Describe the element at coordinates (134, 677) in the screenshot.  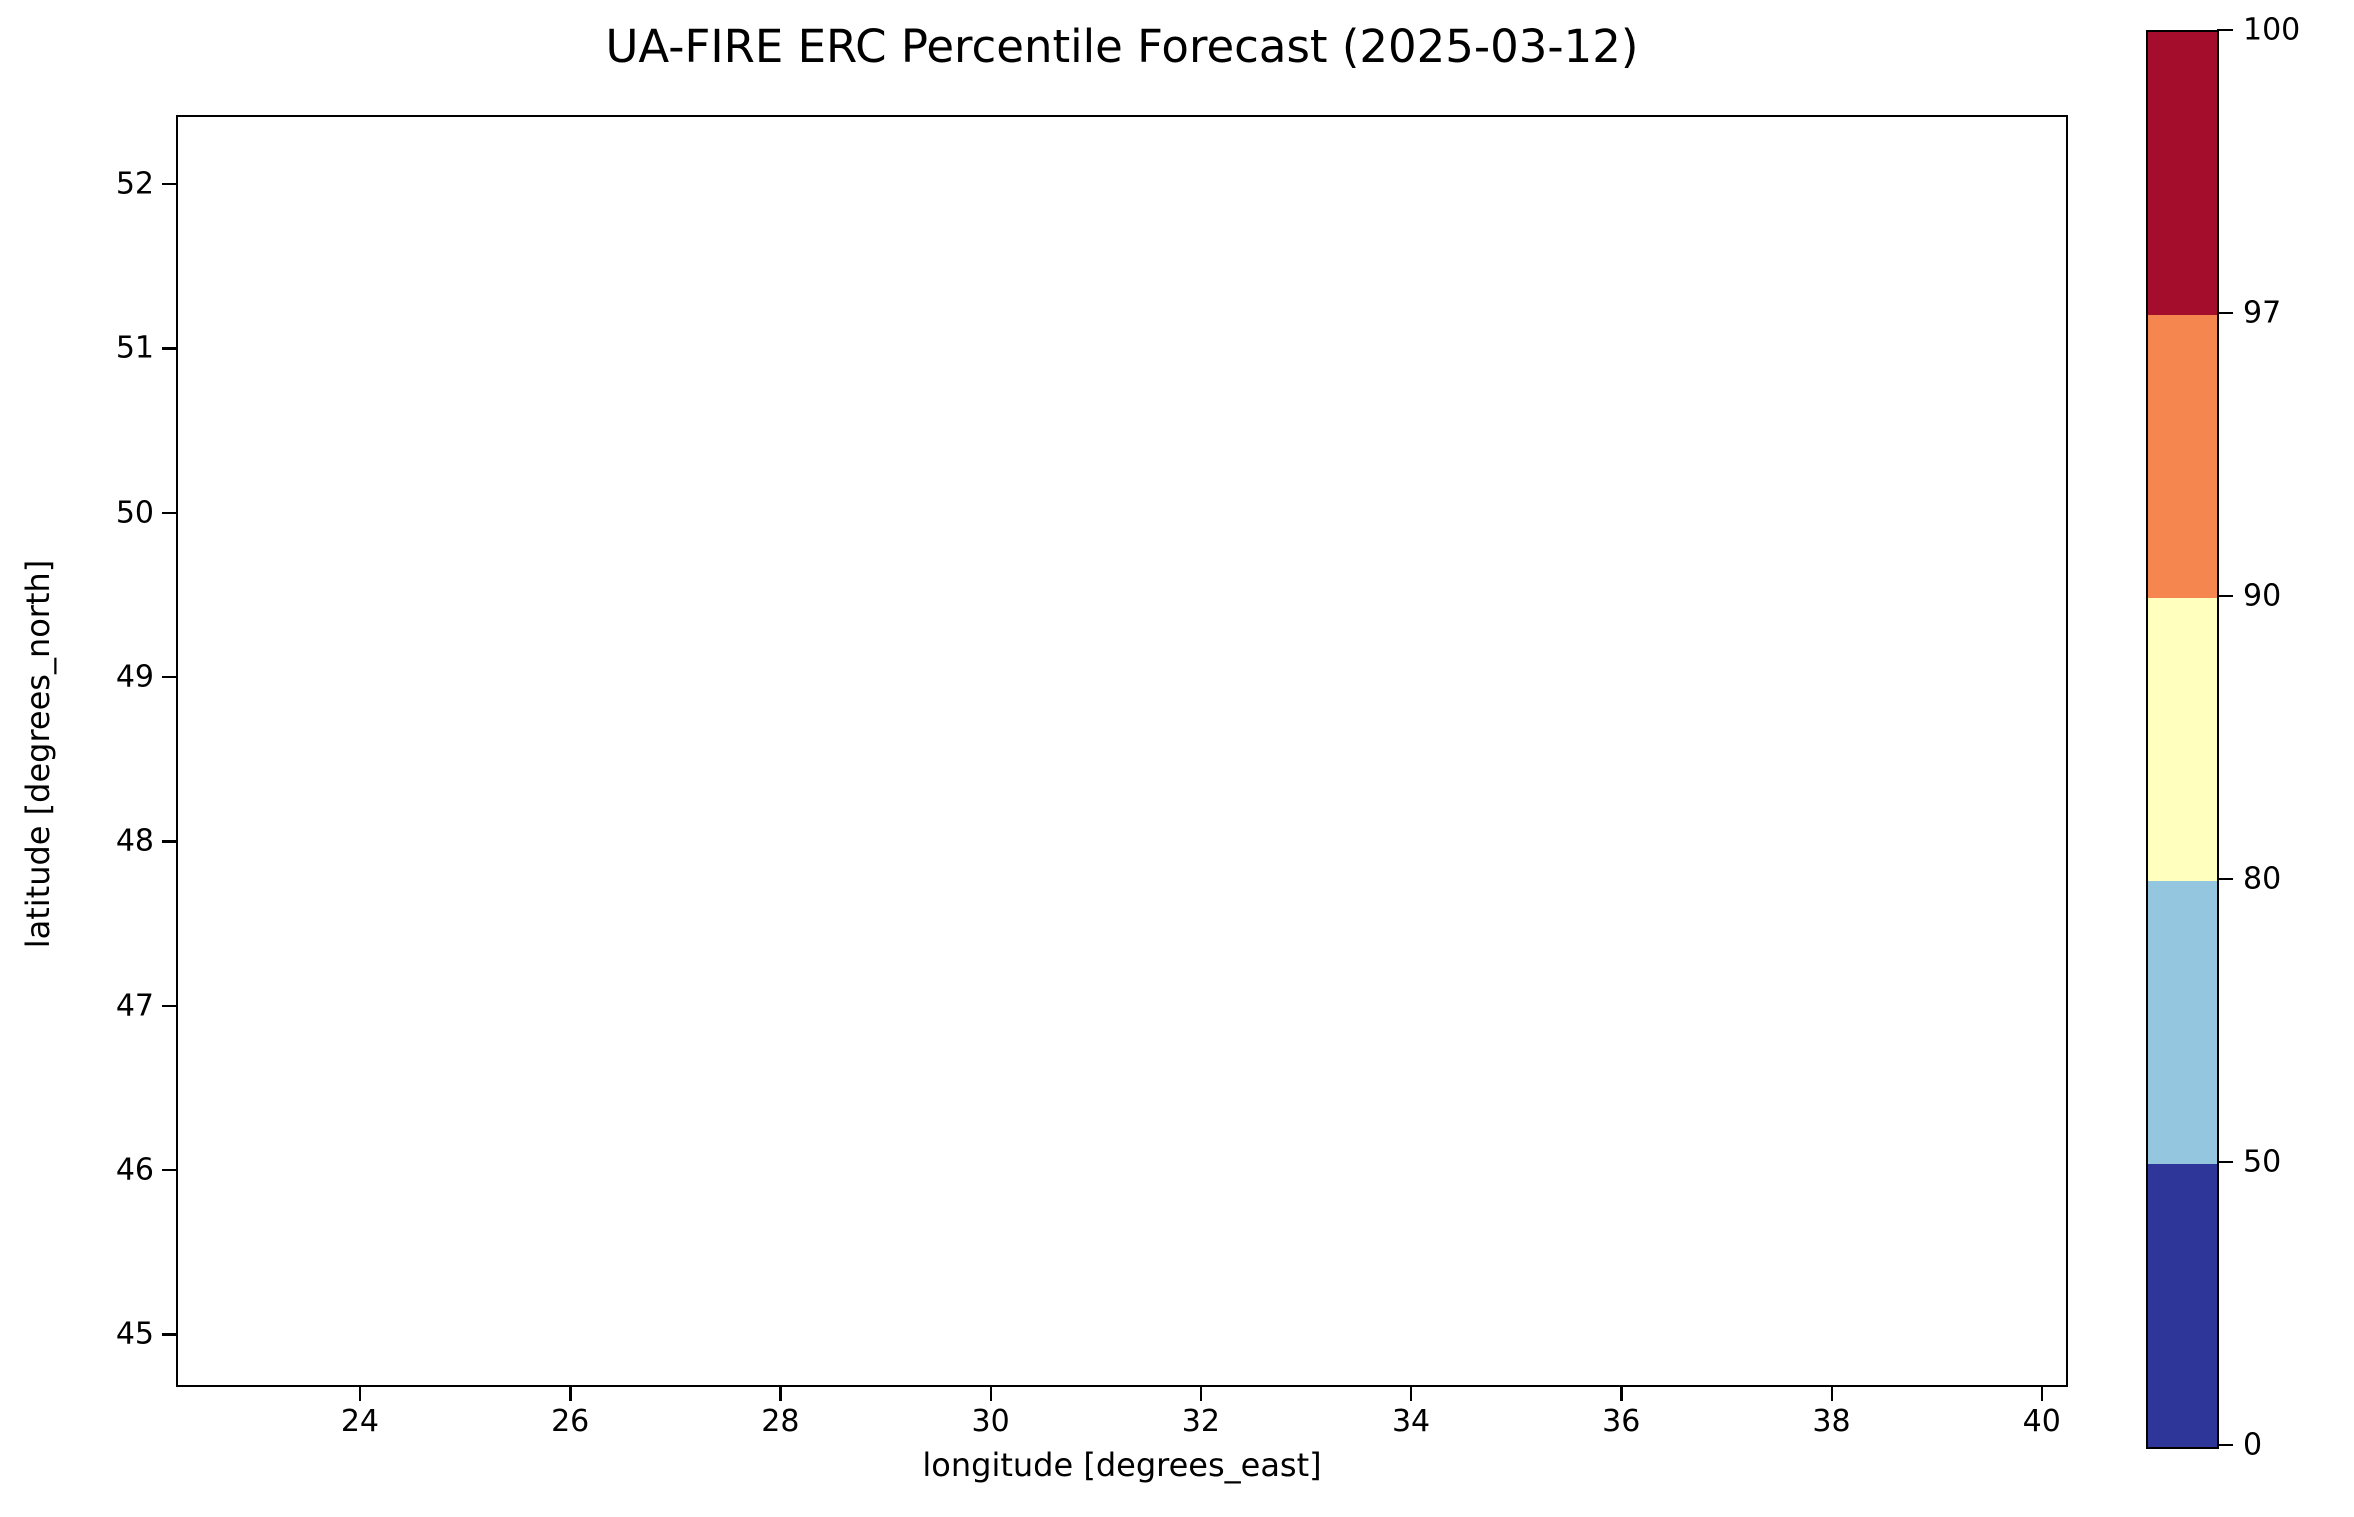
I see `y-tick-label: 49` at that location.